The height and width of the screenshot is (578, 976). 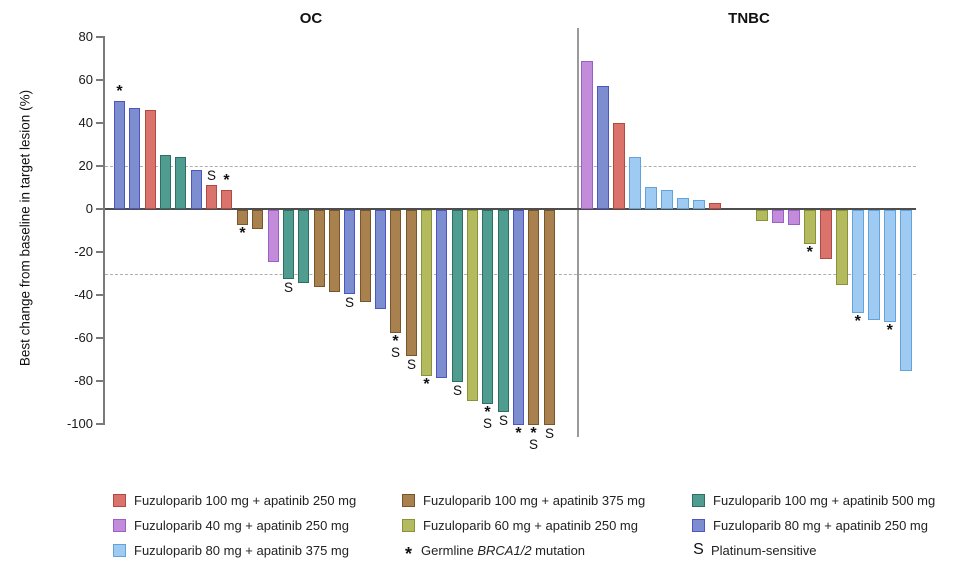 What do you see at coordinates (698, 549) in the screenshot?
I see `platinum-sensitive-icon: S` at bounding box center [698, 549].